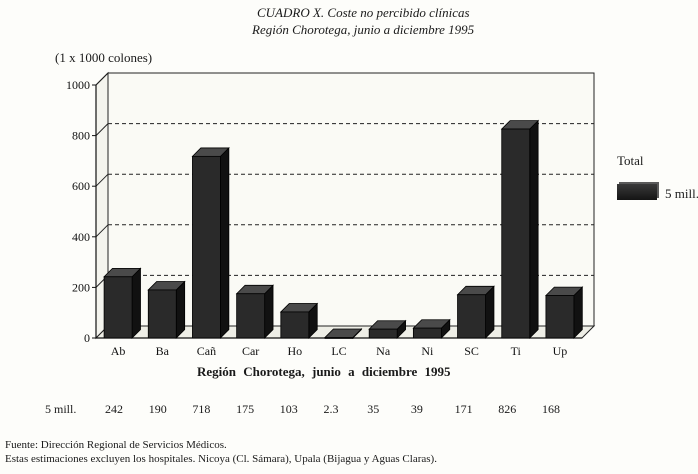 Image resolution: width=698 pixels, height=474 pixels. I want to click on x-tick-label-Ba: Ba, so click(163, 351).